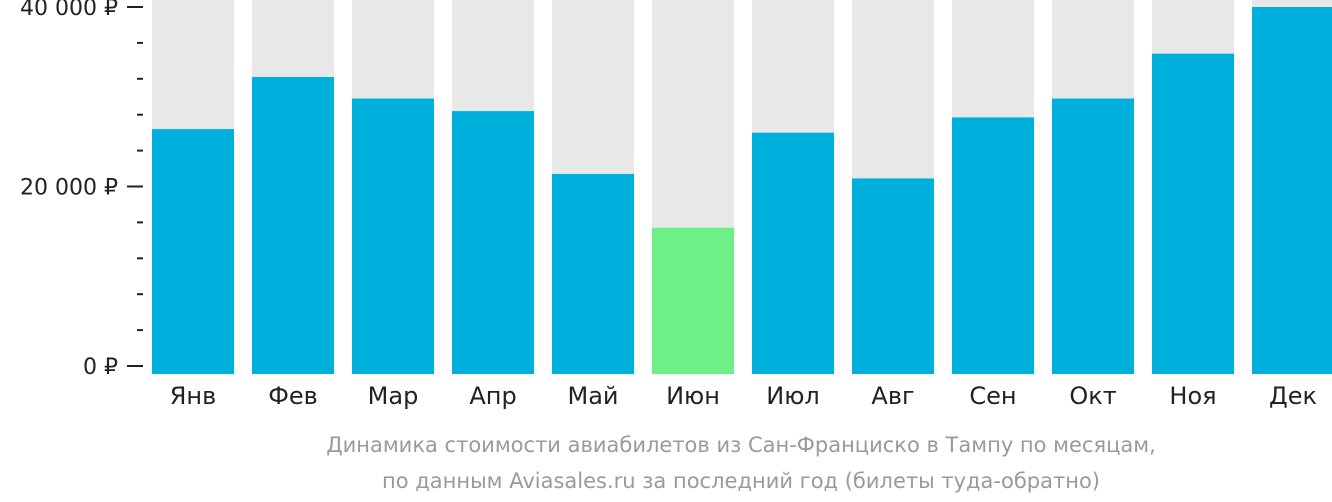 Image resolution: width=1332 pixels, height=502 pixels. I want to click on y-tick-label: 40 000 ₽, so click(69, 10).